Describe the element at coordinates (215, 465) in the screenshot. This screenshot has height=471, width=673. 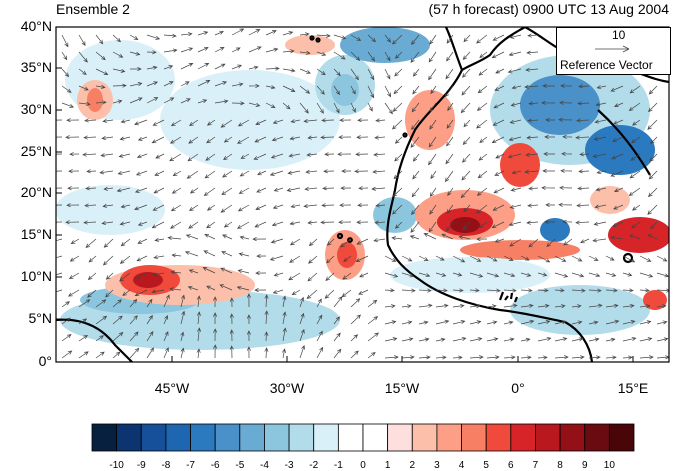
I see `colorbar-label: -6` at that location.